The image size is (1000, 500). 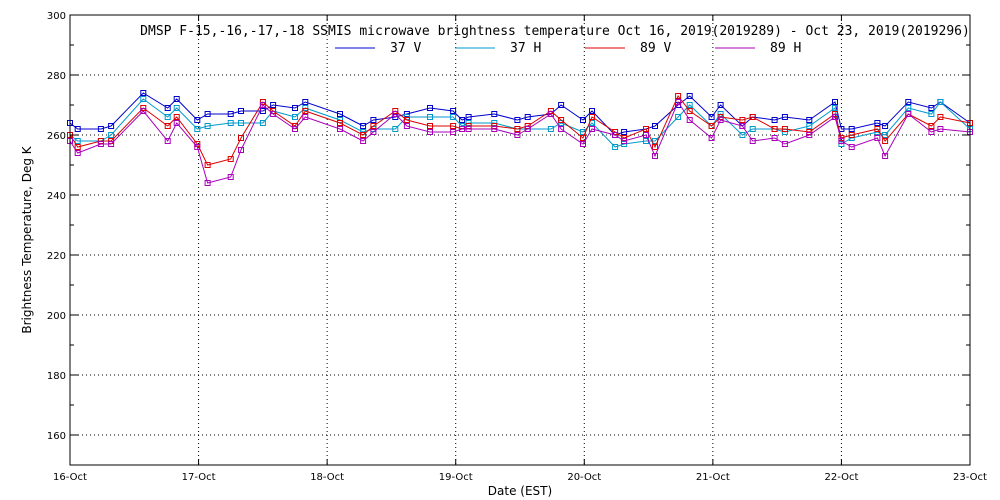 What do you see at coordinates (713, 477) in the screenshot?
I see `x-tick-label: 21-Oct` at bounding box center [713, 477].